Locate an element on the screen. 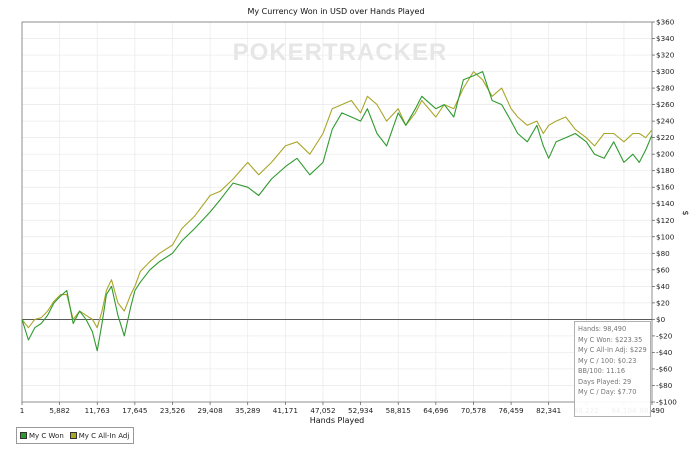 Image resolution: width=700 pixels, height=454 pixels. y-axis-label: $ is located at coordinates (685, 212).